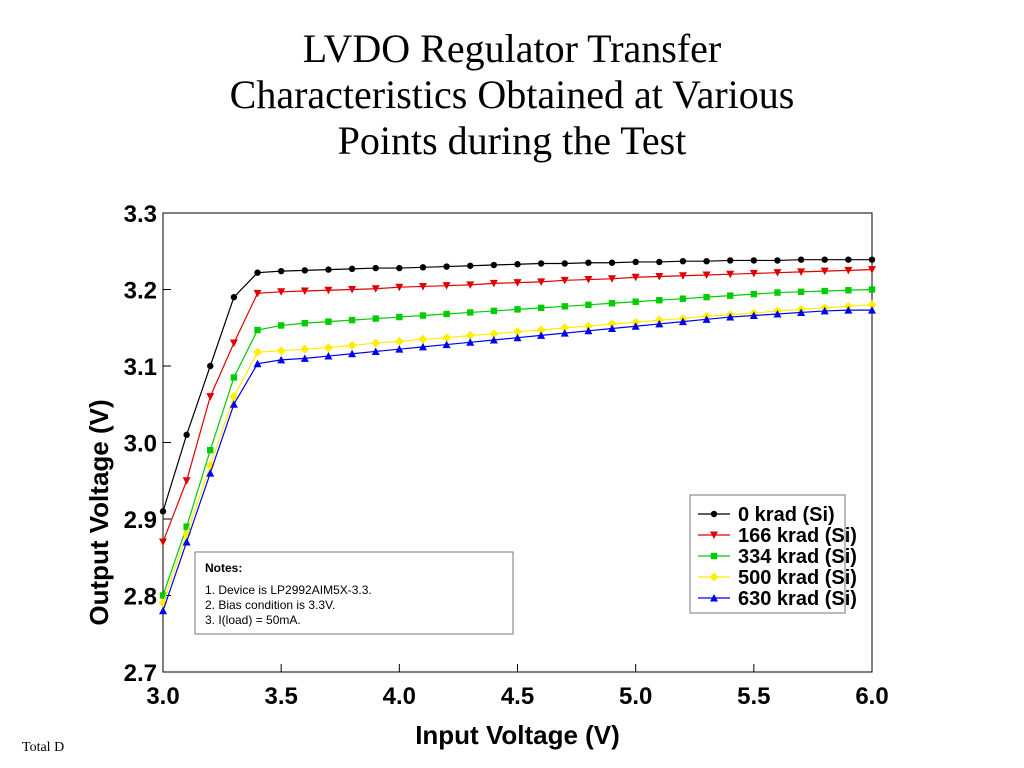 Image resolution: width=1024 pixels, height=768 pixels. I want to click on y-tick-label: 3.1, so click(140, 367).